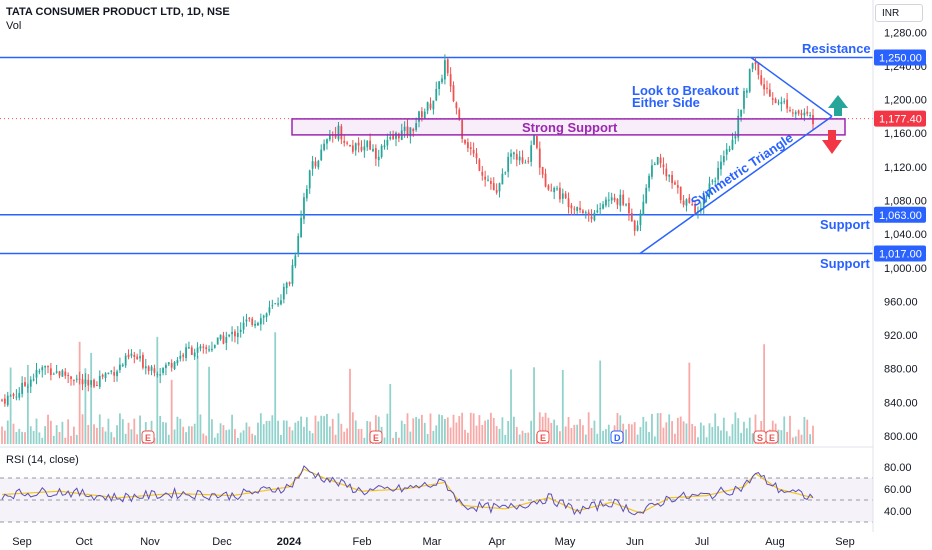 The image size is (932, 550). What do you see at coordinates (899, 13) in the screenshot?
I see `currency-selector: INR` at bounding box center [899, 13].